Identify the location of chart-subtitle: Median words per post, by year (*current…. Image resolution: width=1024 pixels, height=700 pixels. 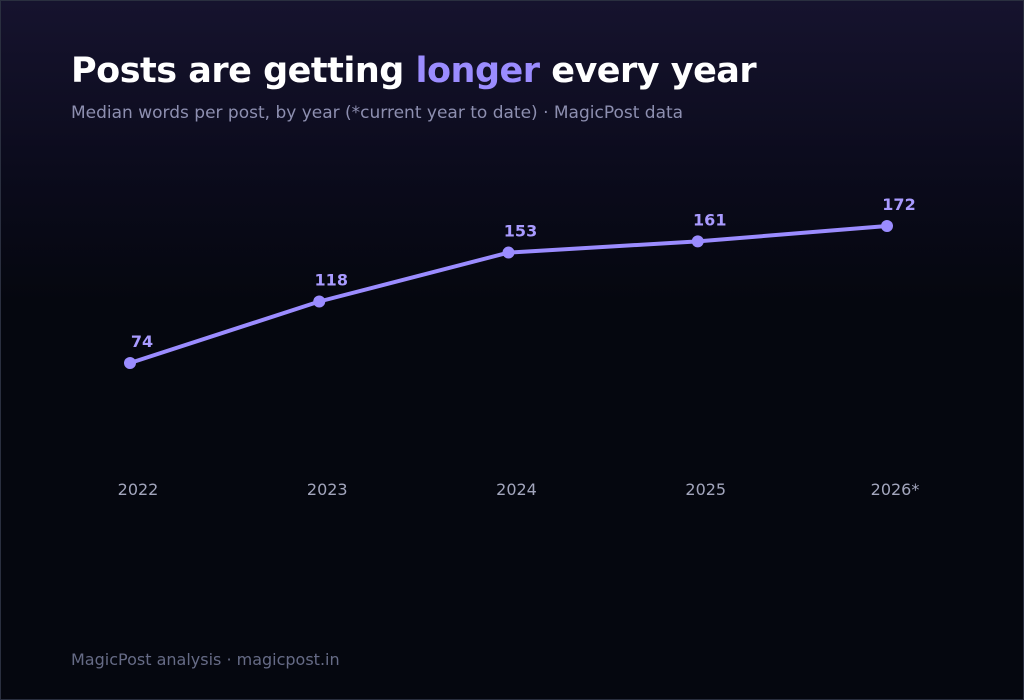
(377, 113).